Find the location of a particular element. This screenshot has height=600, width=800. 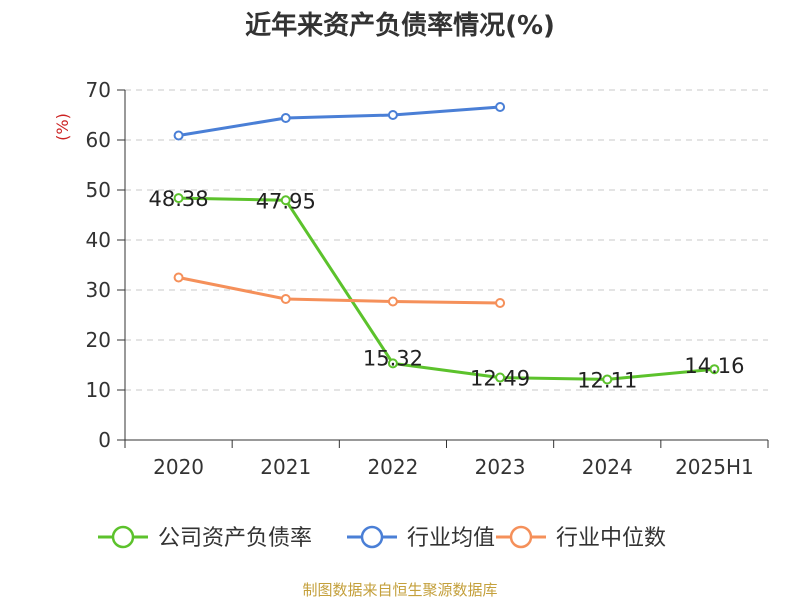

y-tick-label: 50 is located at coordinates (98, 190).